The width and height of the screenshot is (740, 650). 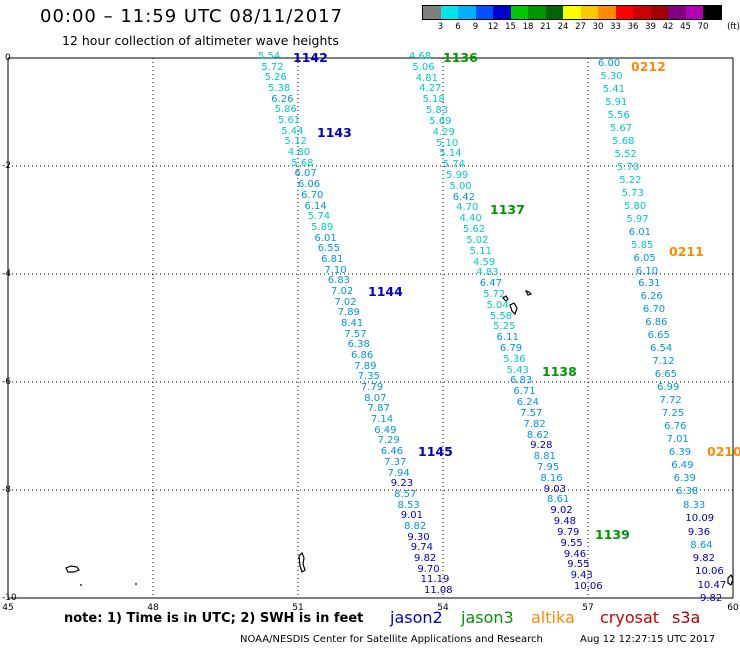 What do you see at coordinates (648, 639) in the screenshot?
I see `footer-timestamp: Aug 12 12:27:15 UTC 2017` at bounding box center [648, 639].